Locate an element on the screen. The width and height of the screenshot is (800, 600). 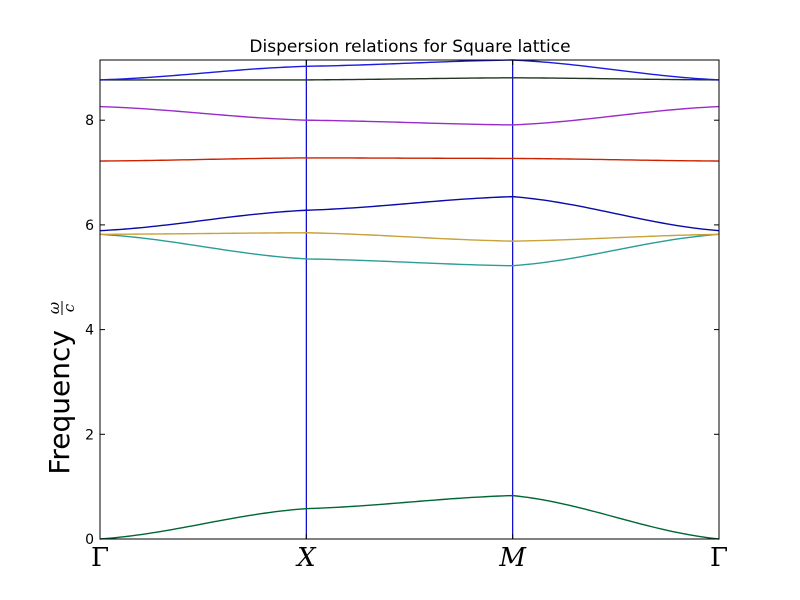
y-tick-label-0: 0 is located at coordinates (89, 540).